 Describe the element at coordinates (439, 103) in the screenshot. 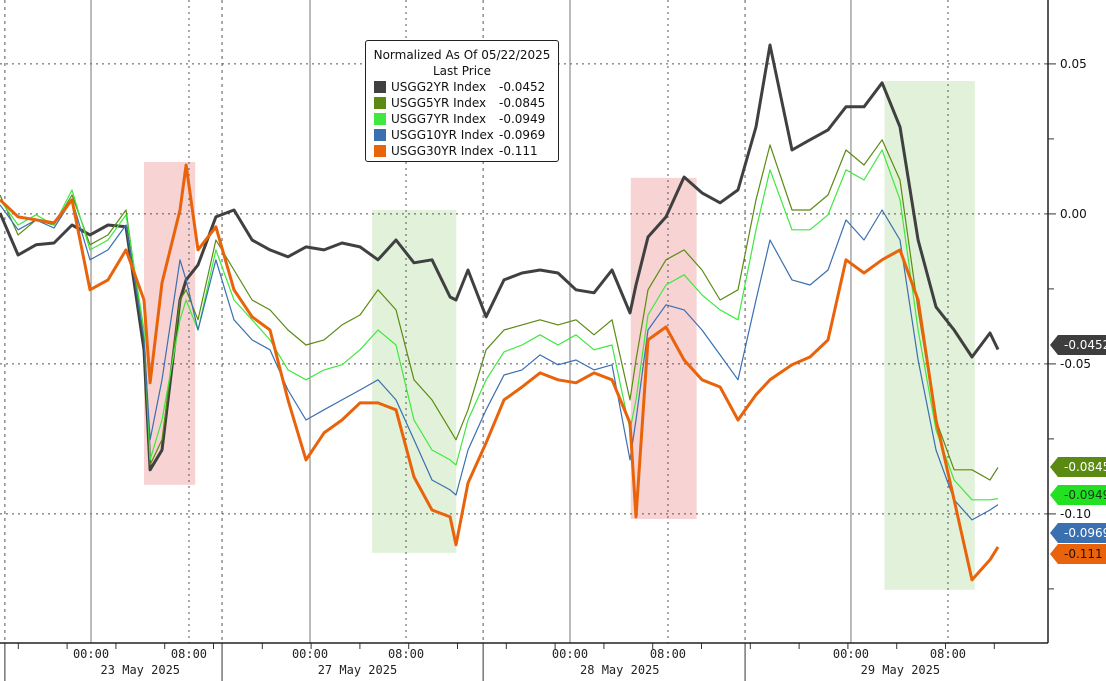

I see `legend-series-name: USGG5YR Index` at that location.